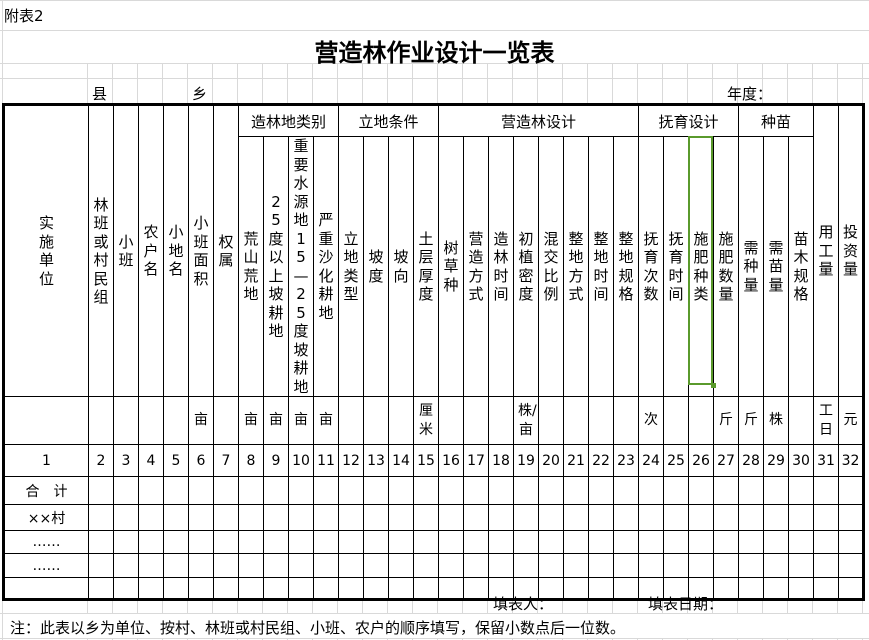 Image resolution: width=869 pixels, height=640 pixels. What do you see at coordinates (826, 420) in the screenshot?
I see `unit-cell: 工日` at bounding box center [826, 420].